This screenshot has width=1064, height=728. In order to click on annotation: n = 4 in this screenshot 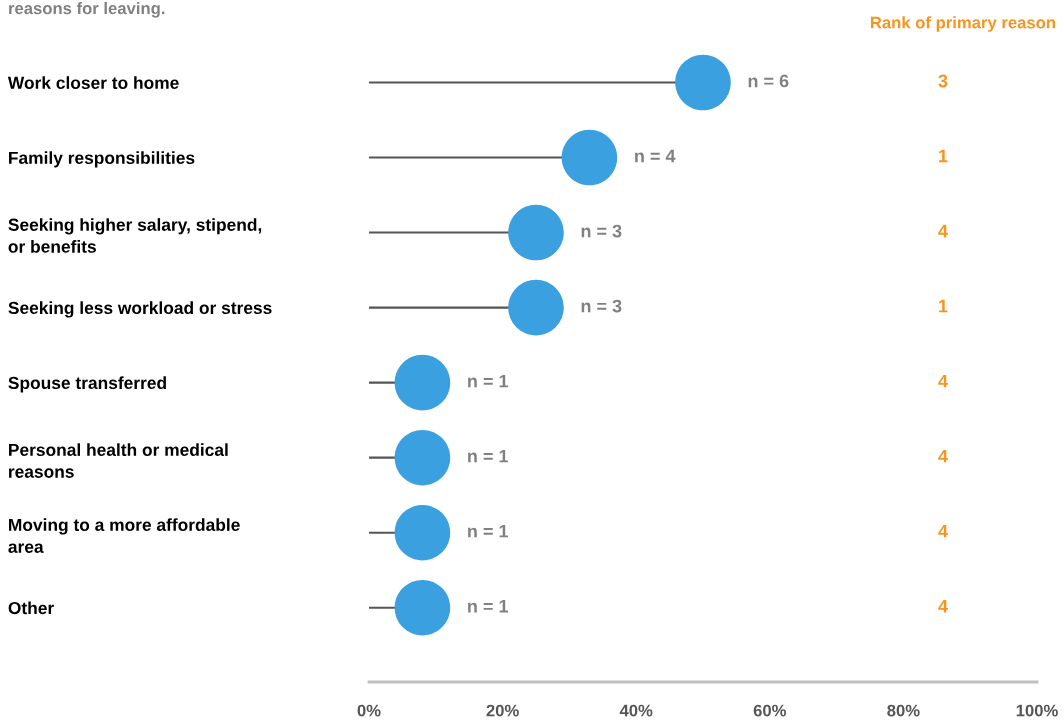, I will do `click(655, 156)`.